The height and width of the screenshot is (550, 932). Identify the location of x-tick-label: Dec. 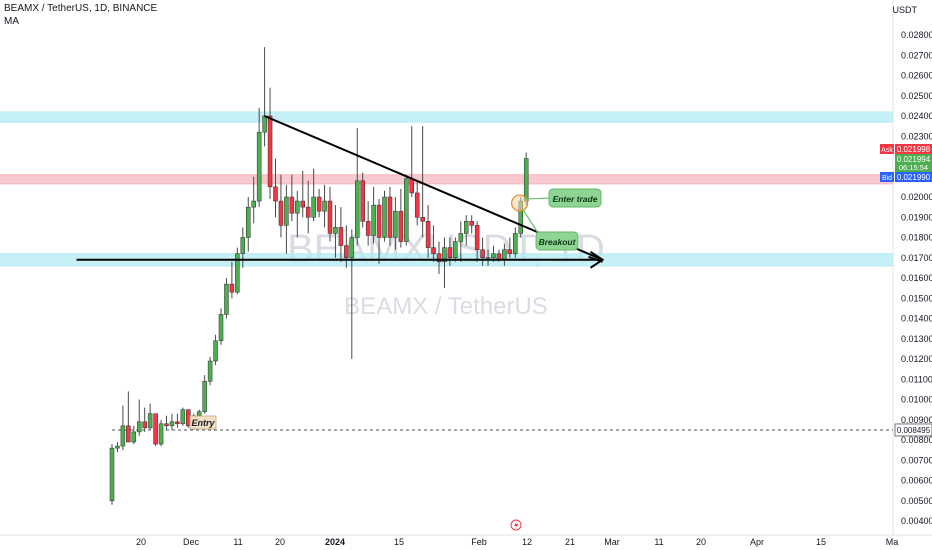
(191, 542).